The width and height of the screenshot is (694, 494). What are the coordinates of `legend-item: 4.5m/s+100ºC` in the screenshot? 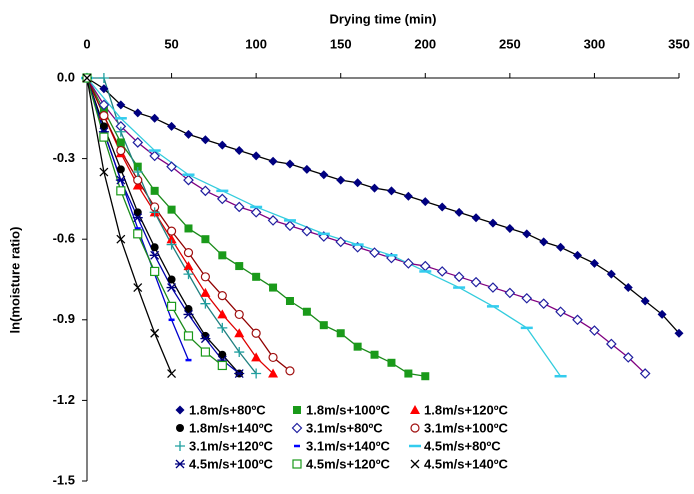 It's located at (224, 463).